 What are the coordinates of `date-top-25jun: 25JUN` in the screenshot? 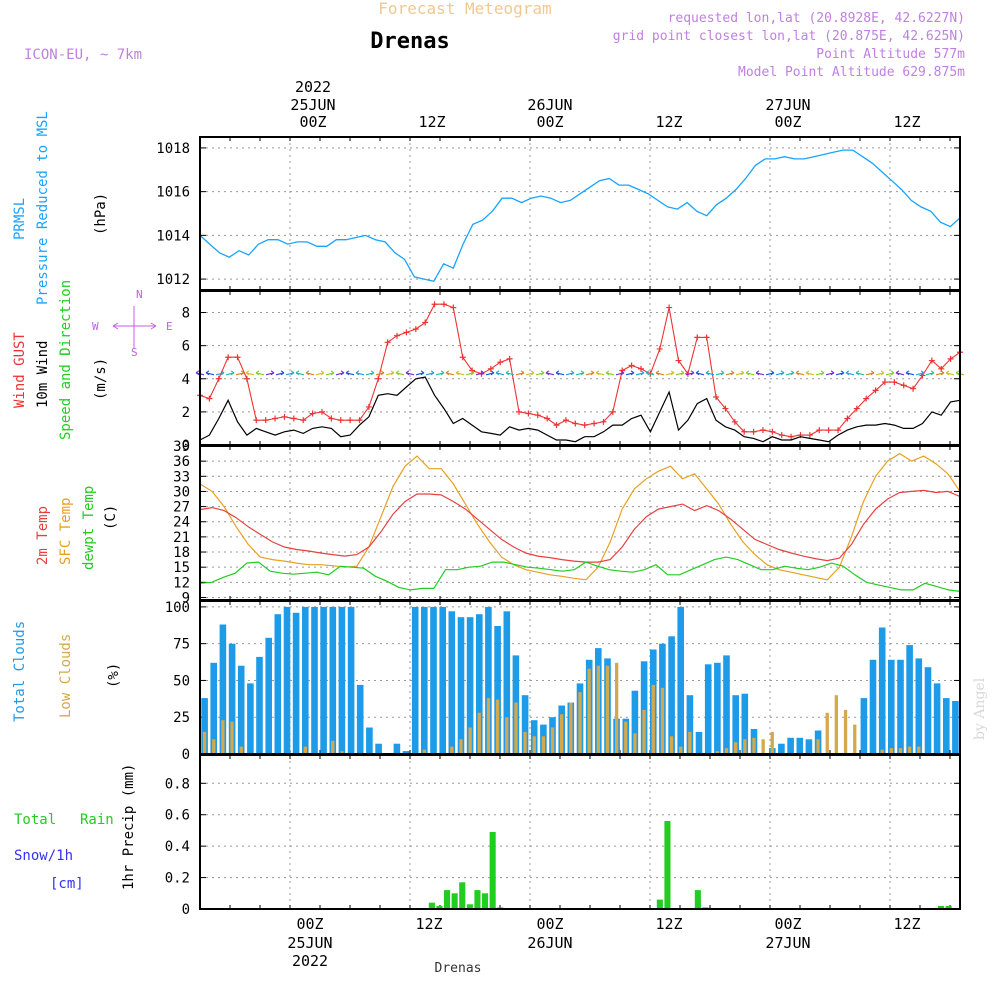 It's located at (312, 105).